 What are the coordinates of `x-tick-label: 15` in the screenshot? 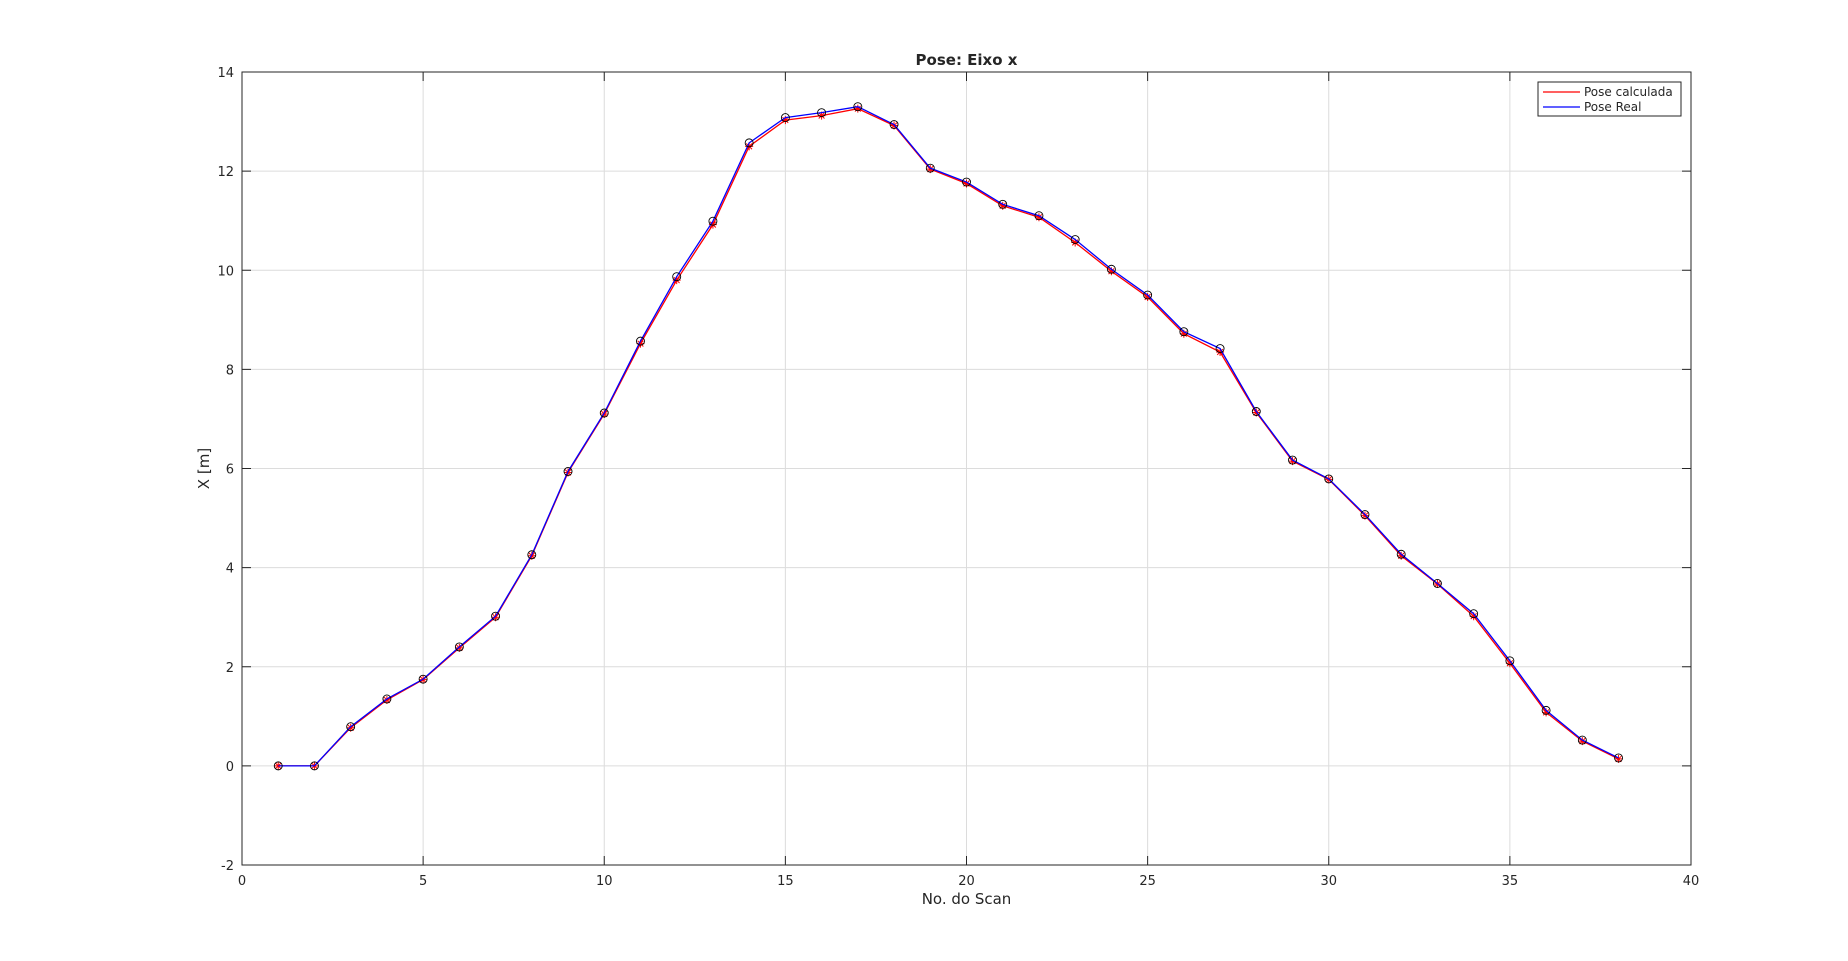 It's located at (785, 881).